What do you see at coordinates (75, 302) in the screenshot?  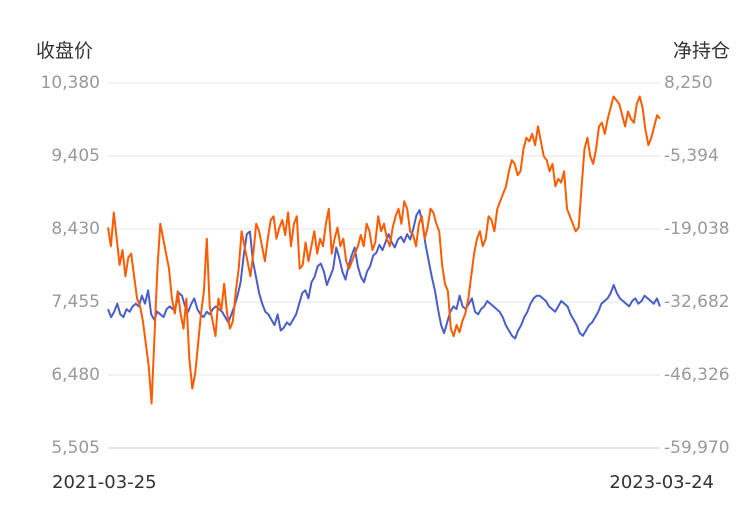 I see `left-tick-label: 7,455` at bounding box center [75, 302].